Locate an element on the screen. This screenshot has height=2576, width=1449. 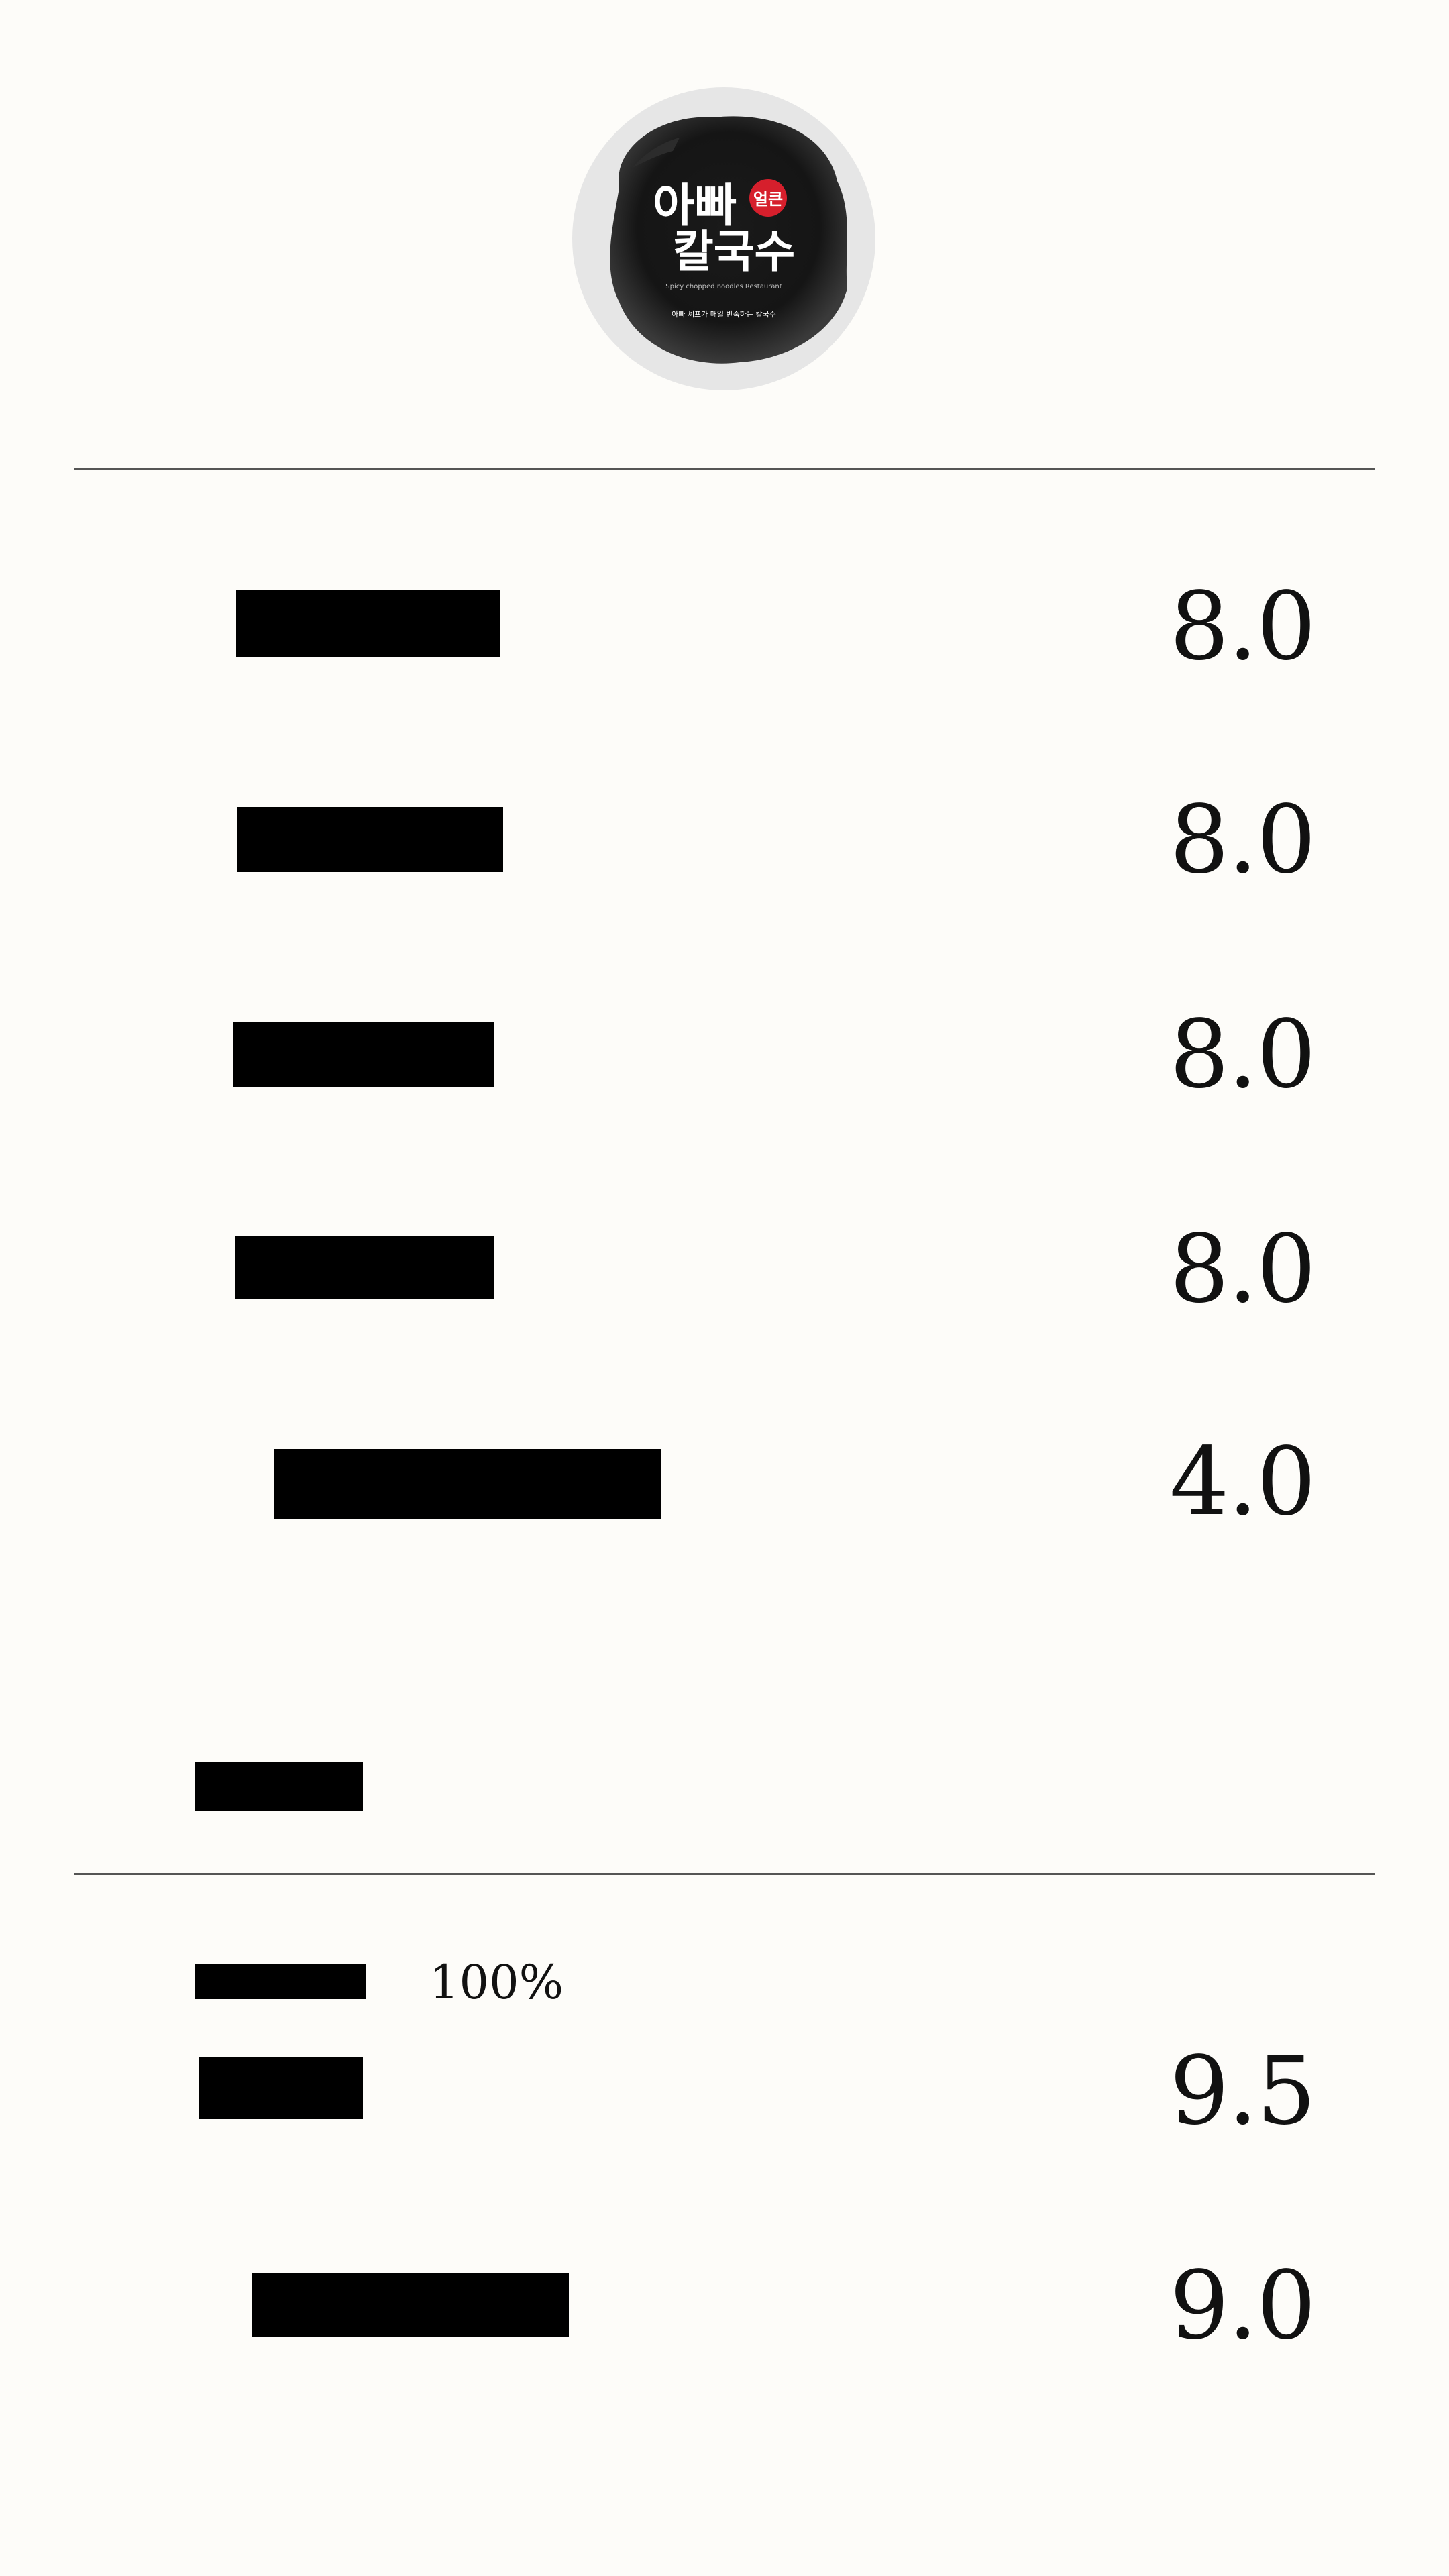
section-2-heading is located at coordinates (279, 1786).